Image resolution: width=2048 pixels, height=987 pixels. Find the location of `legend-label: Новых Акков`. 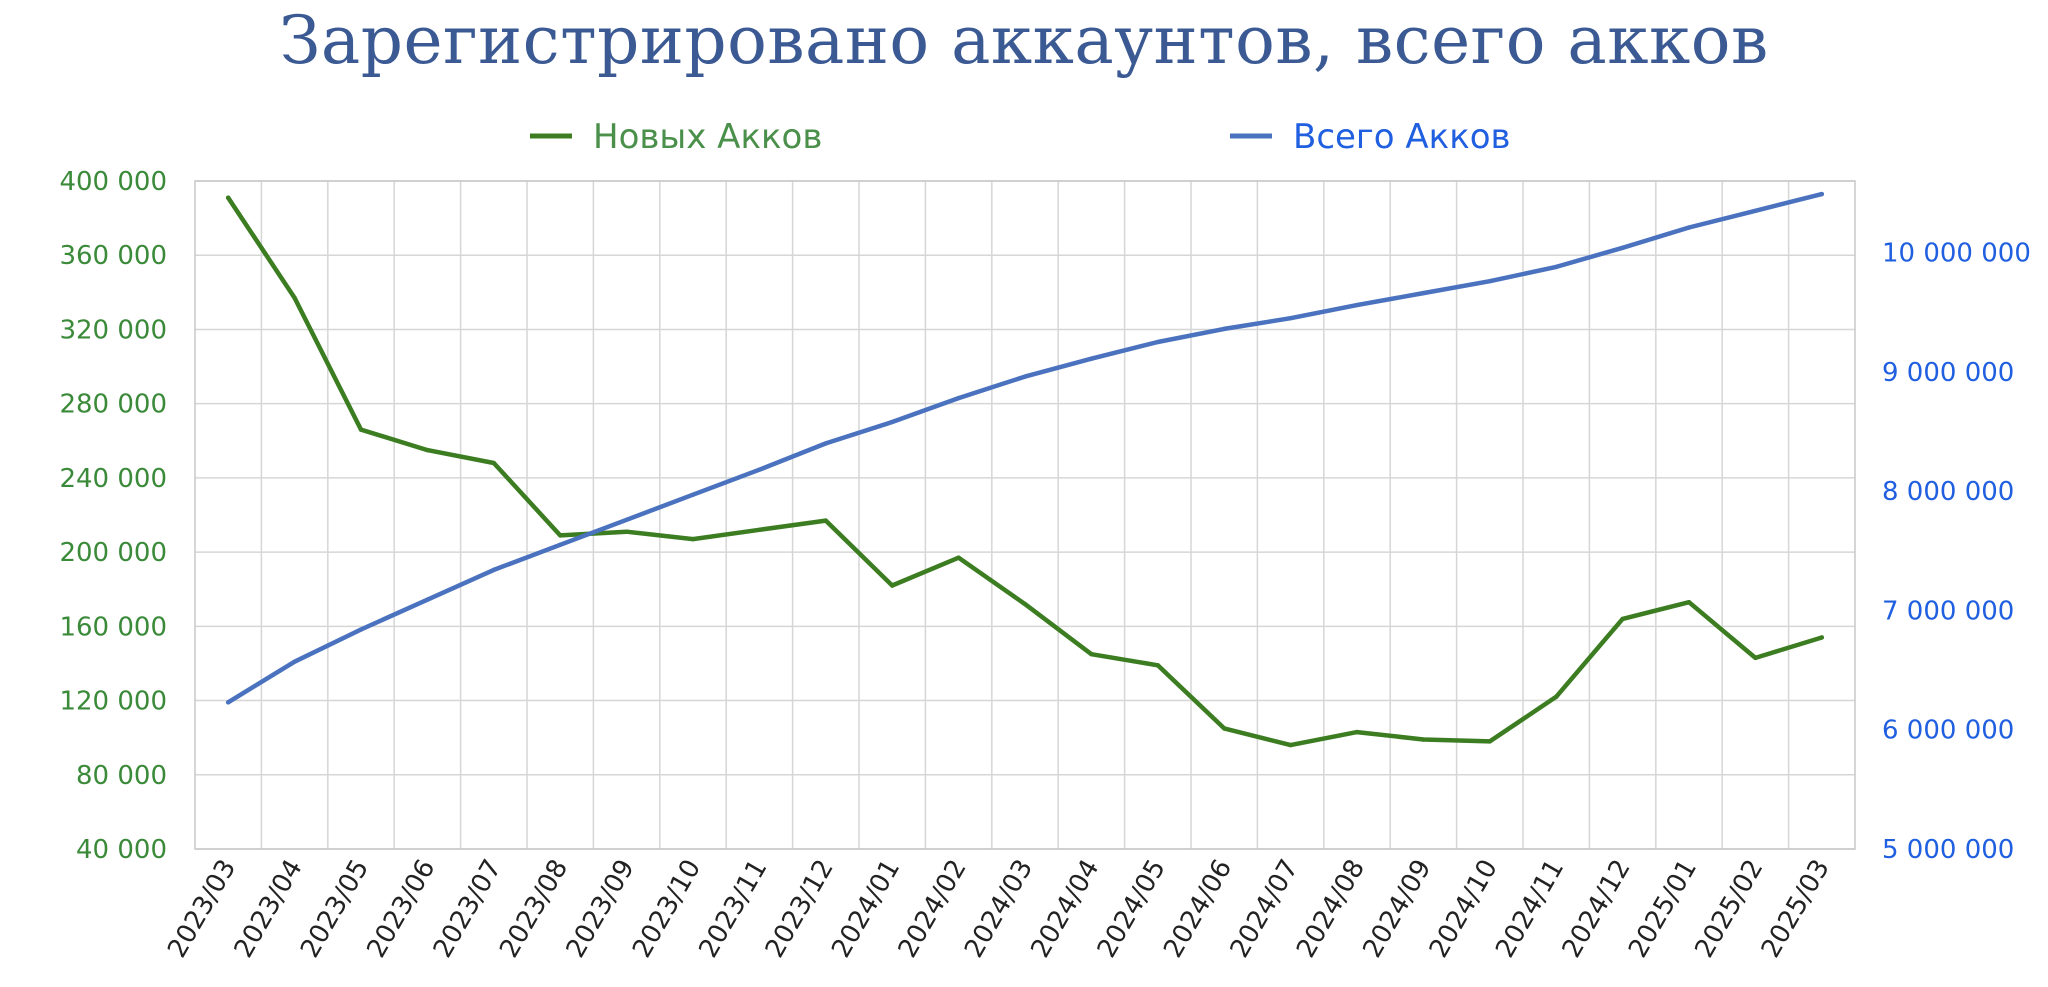

legend-label: Новых Акков is located at coordinates (707, 137).